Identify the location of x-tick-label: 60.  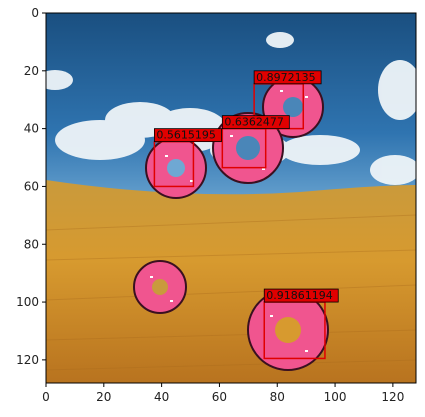
(219, 397).